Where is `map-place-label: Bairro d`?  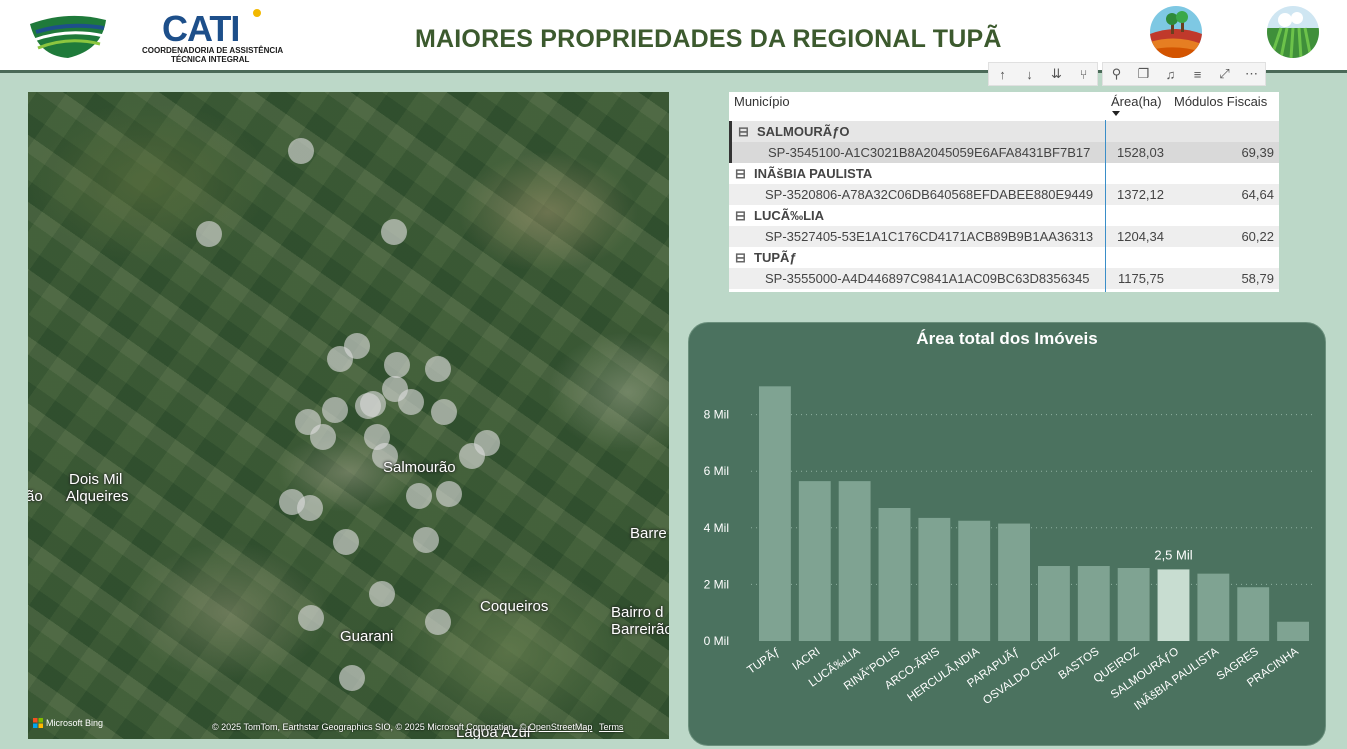
map-place-label: Bairro d is located at coordinates (637, 612).